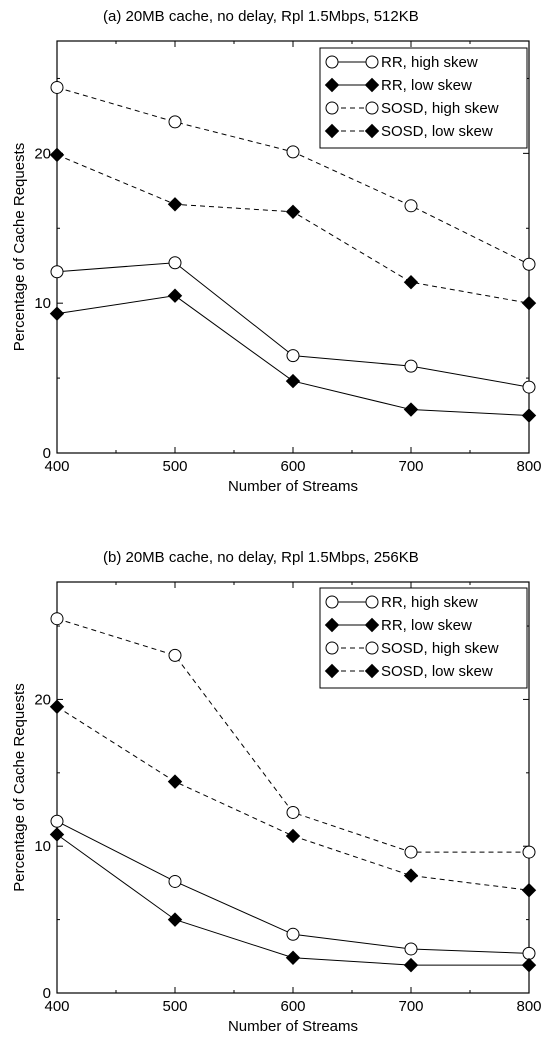  Describe the element at coordinates (174, 1006) in the screenshot. I see `chart-b-x-tick-label: 500` at that location.